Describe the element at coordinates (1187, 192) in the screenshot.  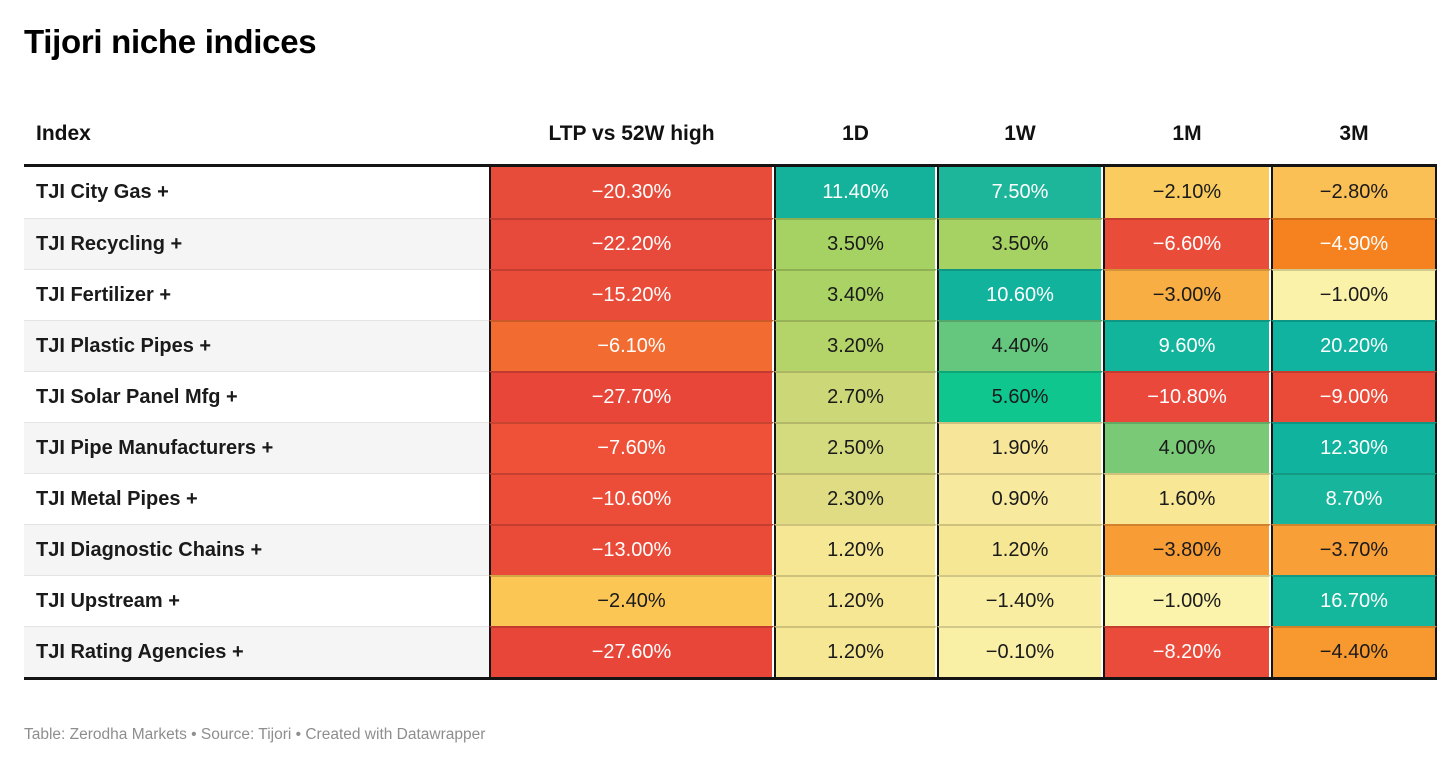
I see `value-cell-1m: −2.10%` at that location.